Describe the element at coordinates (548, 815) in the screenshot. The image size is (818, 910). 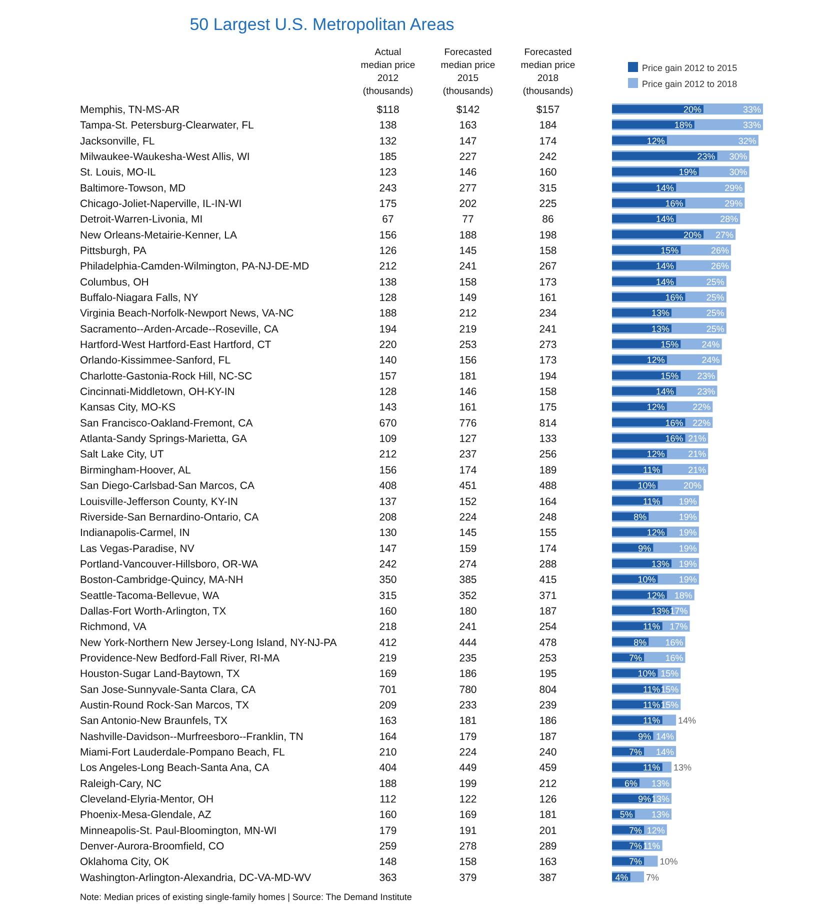
I see `text: 181` at that location.